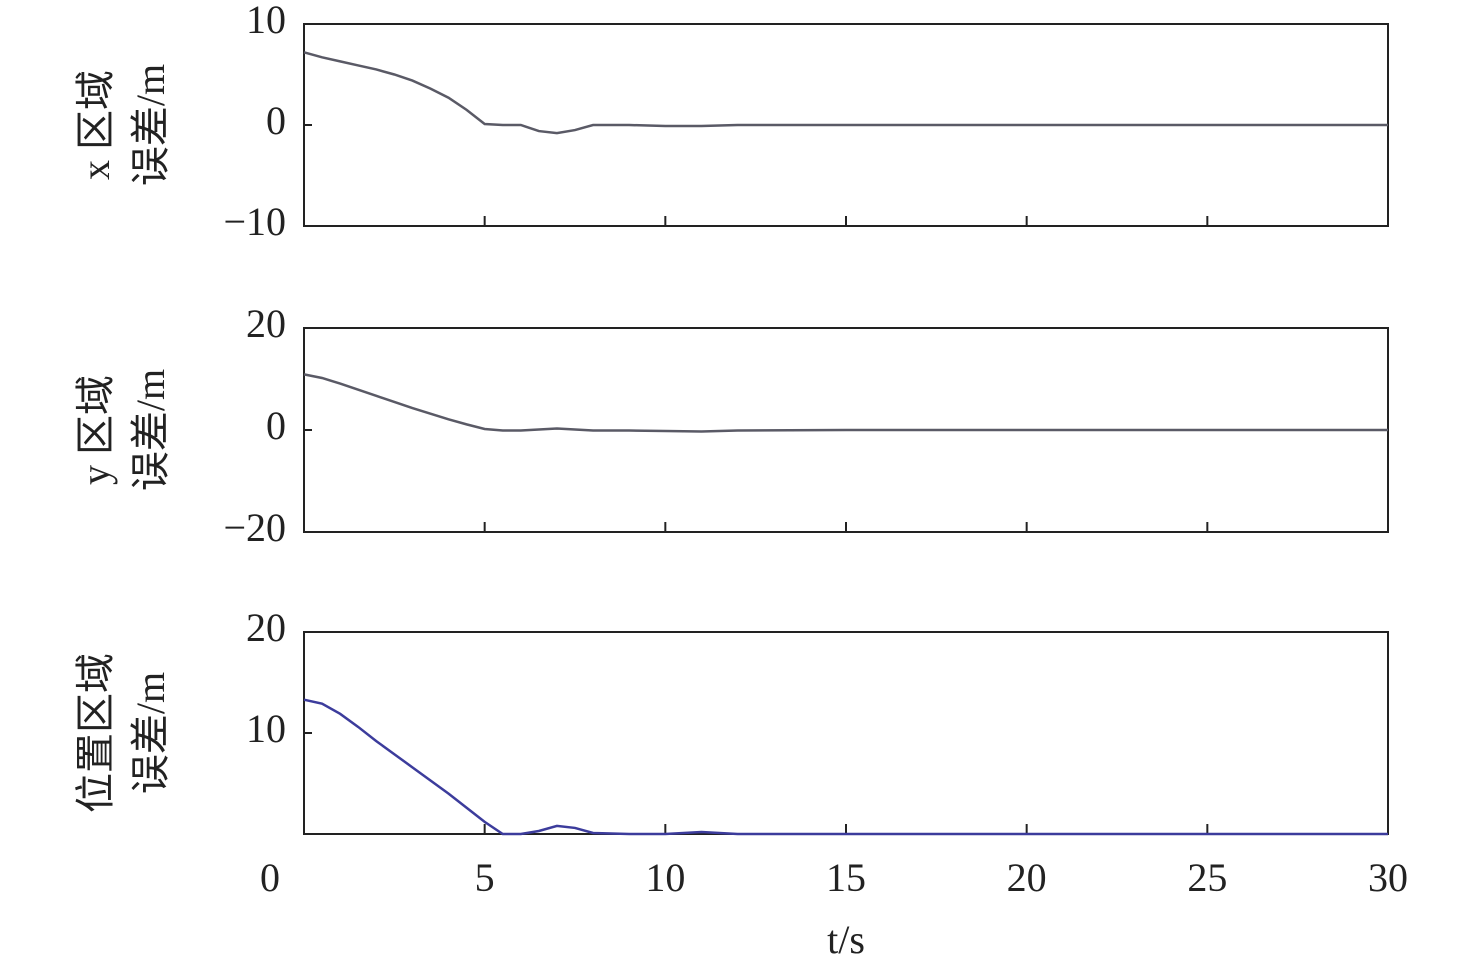 Image resolution: width=1476 pixels, height=976 pixels. I want to click on x-tick-label: 25, so click(1207, 877).